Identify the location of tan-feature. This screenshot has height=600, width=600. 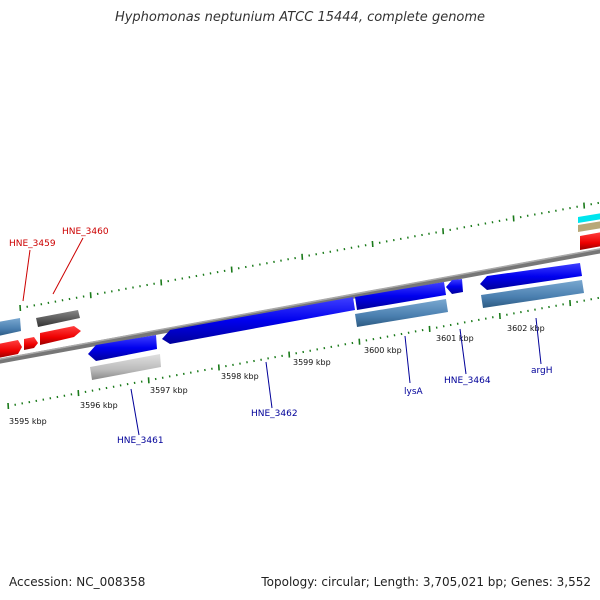
(589, 226).